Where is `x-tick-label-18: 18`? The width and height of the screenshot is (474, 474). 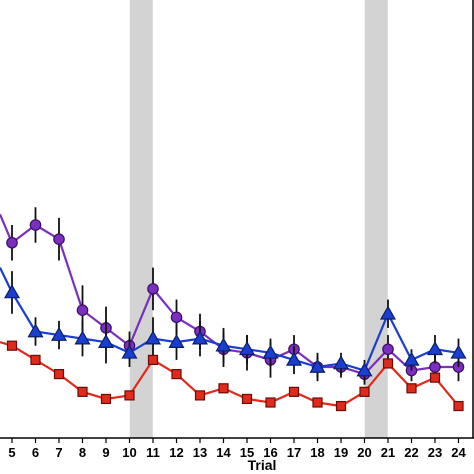 x-tick-label-18: 18 is located at coordinates (317, 452).